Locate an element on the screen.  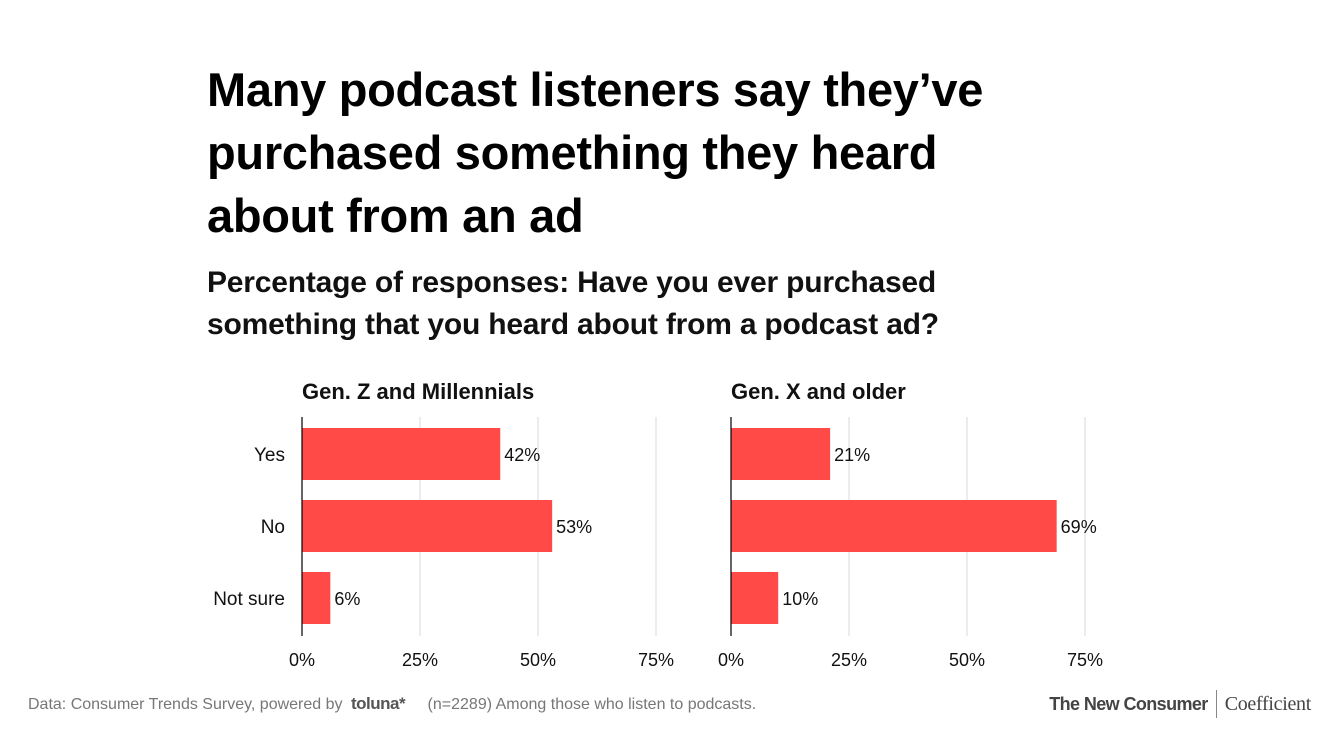
panel-title: Gen. X and older is located at coordinates (818, 391).